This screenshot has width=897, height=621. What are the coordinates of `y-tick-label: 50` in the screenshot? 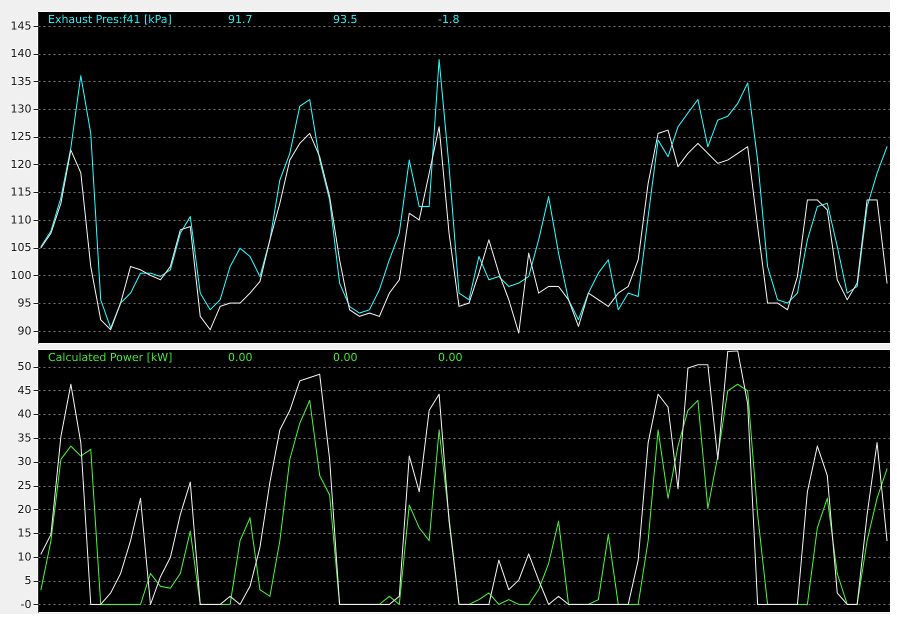 It's located at (25, 367).